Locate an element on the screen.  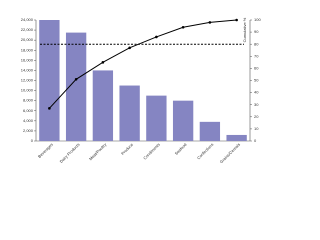
x-tick-label: Beverages is located at coordinates (45, 150).